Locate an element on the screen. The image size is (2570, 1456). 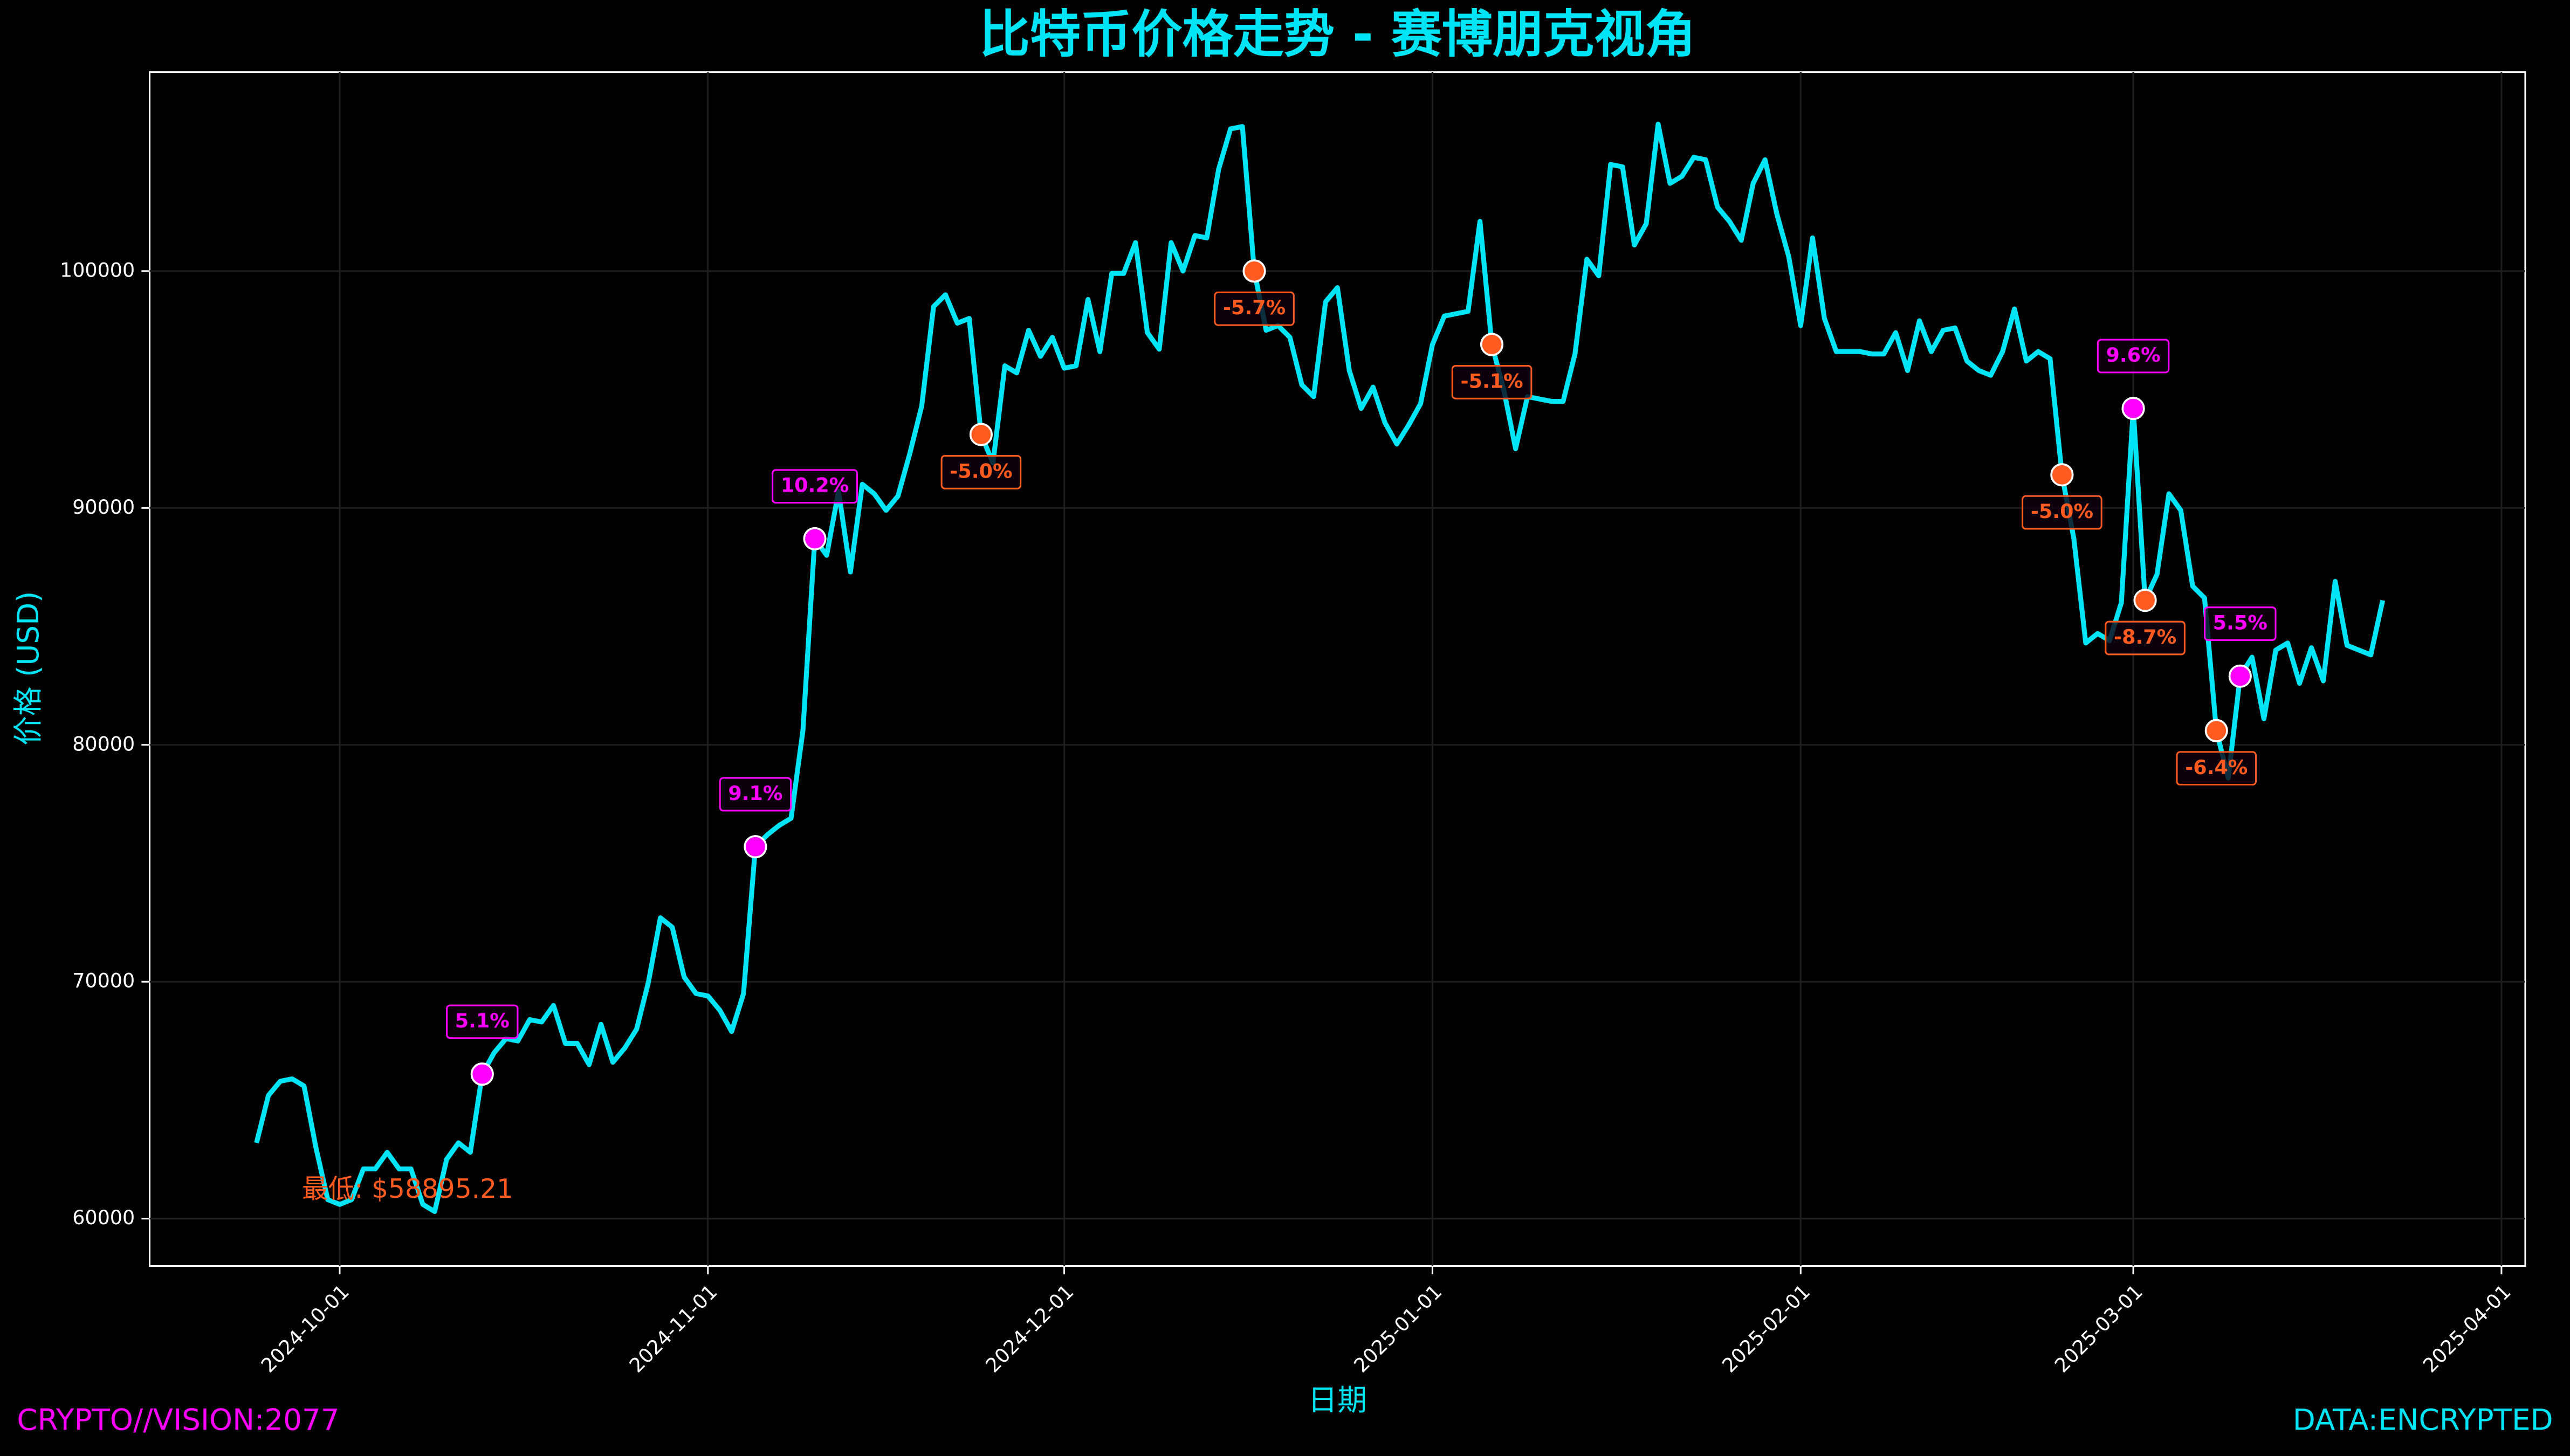
event-label: -5.7% is located at coordinates (1255, 307).